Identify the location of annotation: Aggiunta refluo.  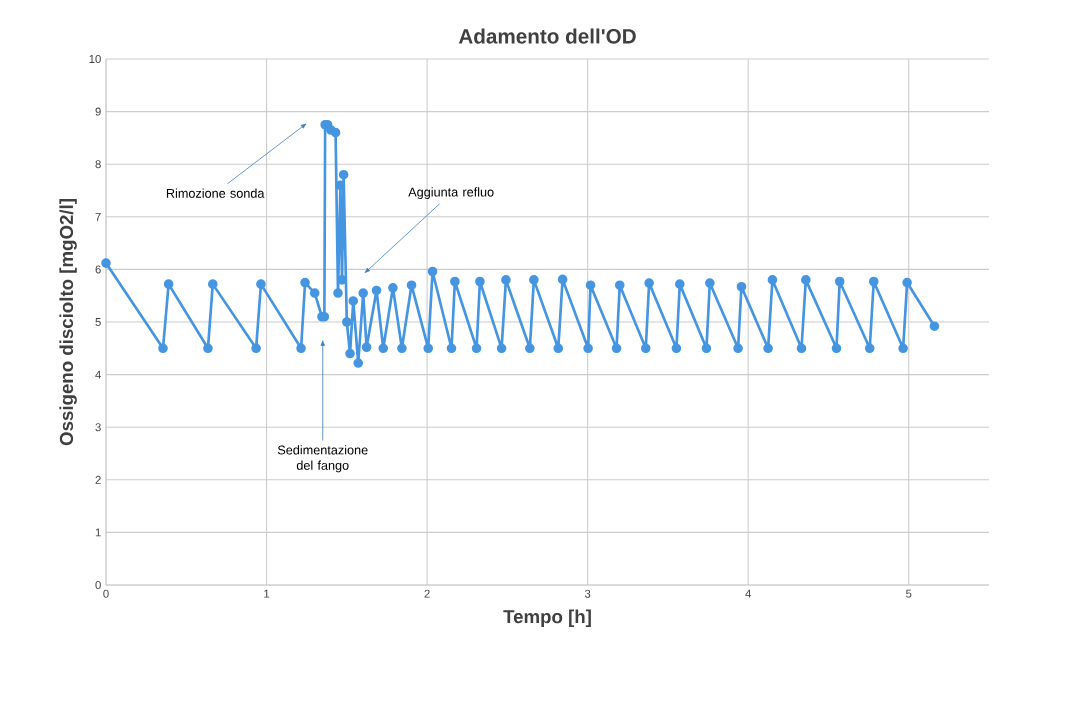
(451, 193).